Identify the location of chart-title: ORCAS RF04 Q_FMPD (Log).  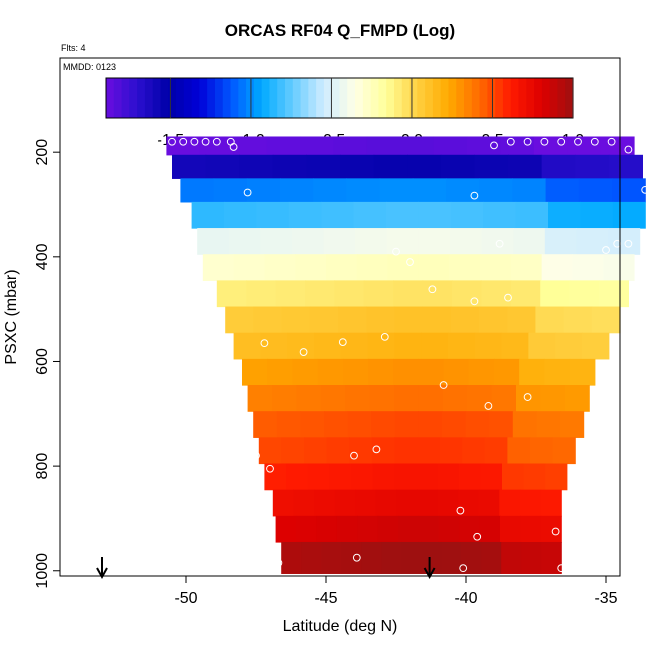
(340, 30).